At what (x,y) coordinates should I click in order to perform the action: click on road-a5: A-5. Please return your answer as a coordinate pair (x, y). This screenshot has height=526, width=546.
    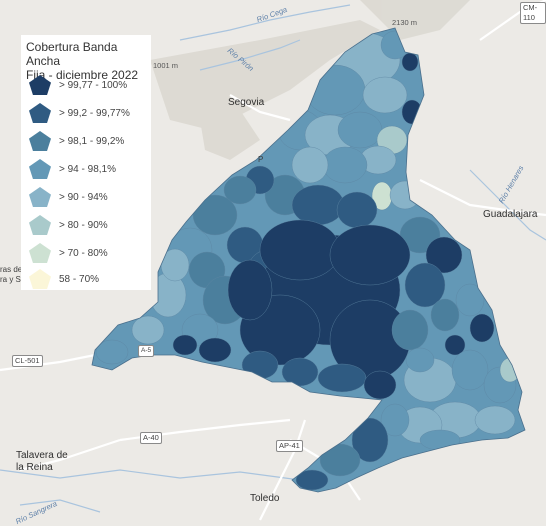
    Looking at the image, I should click on (146, 351).